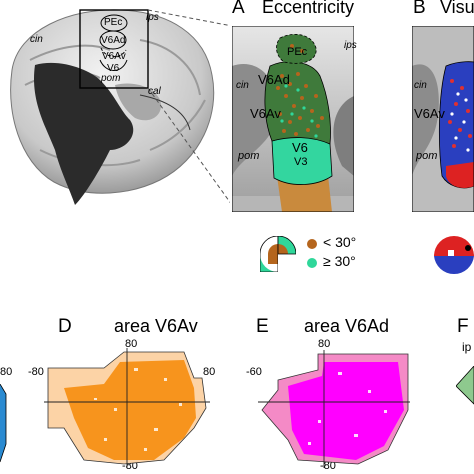  What do you see at coordinates (300, 90) in the screenshot?
I see `eccentricity-dots` at bounding box center [300, 90].